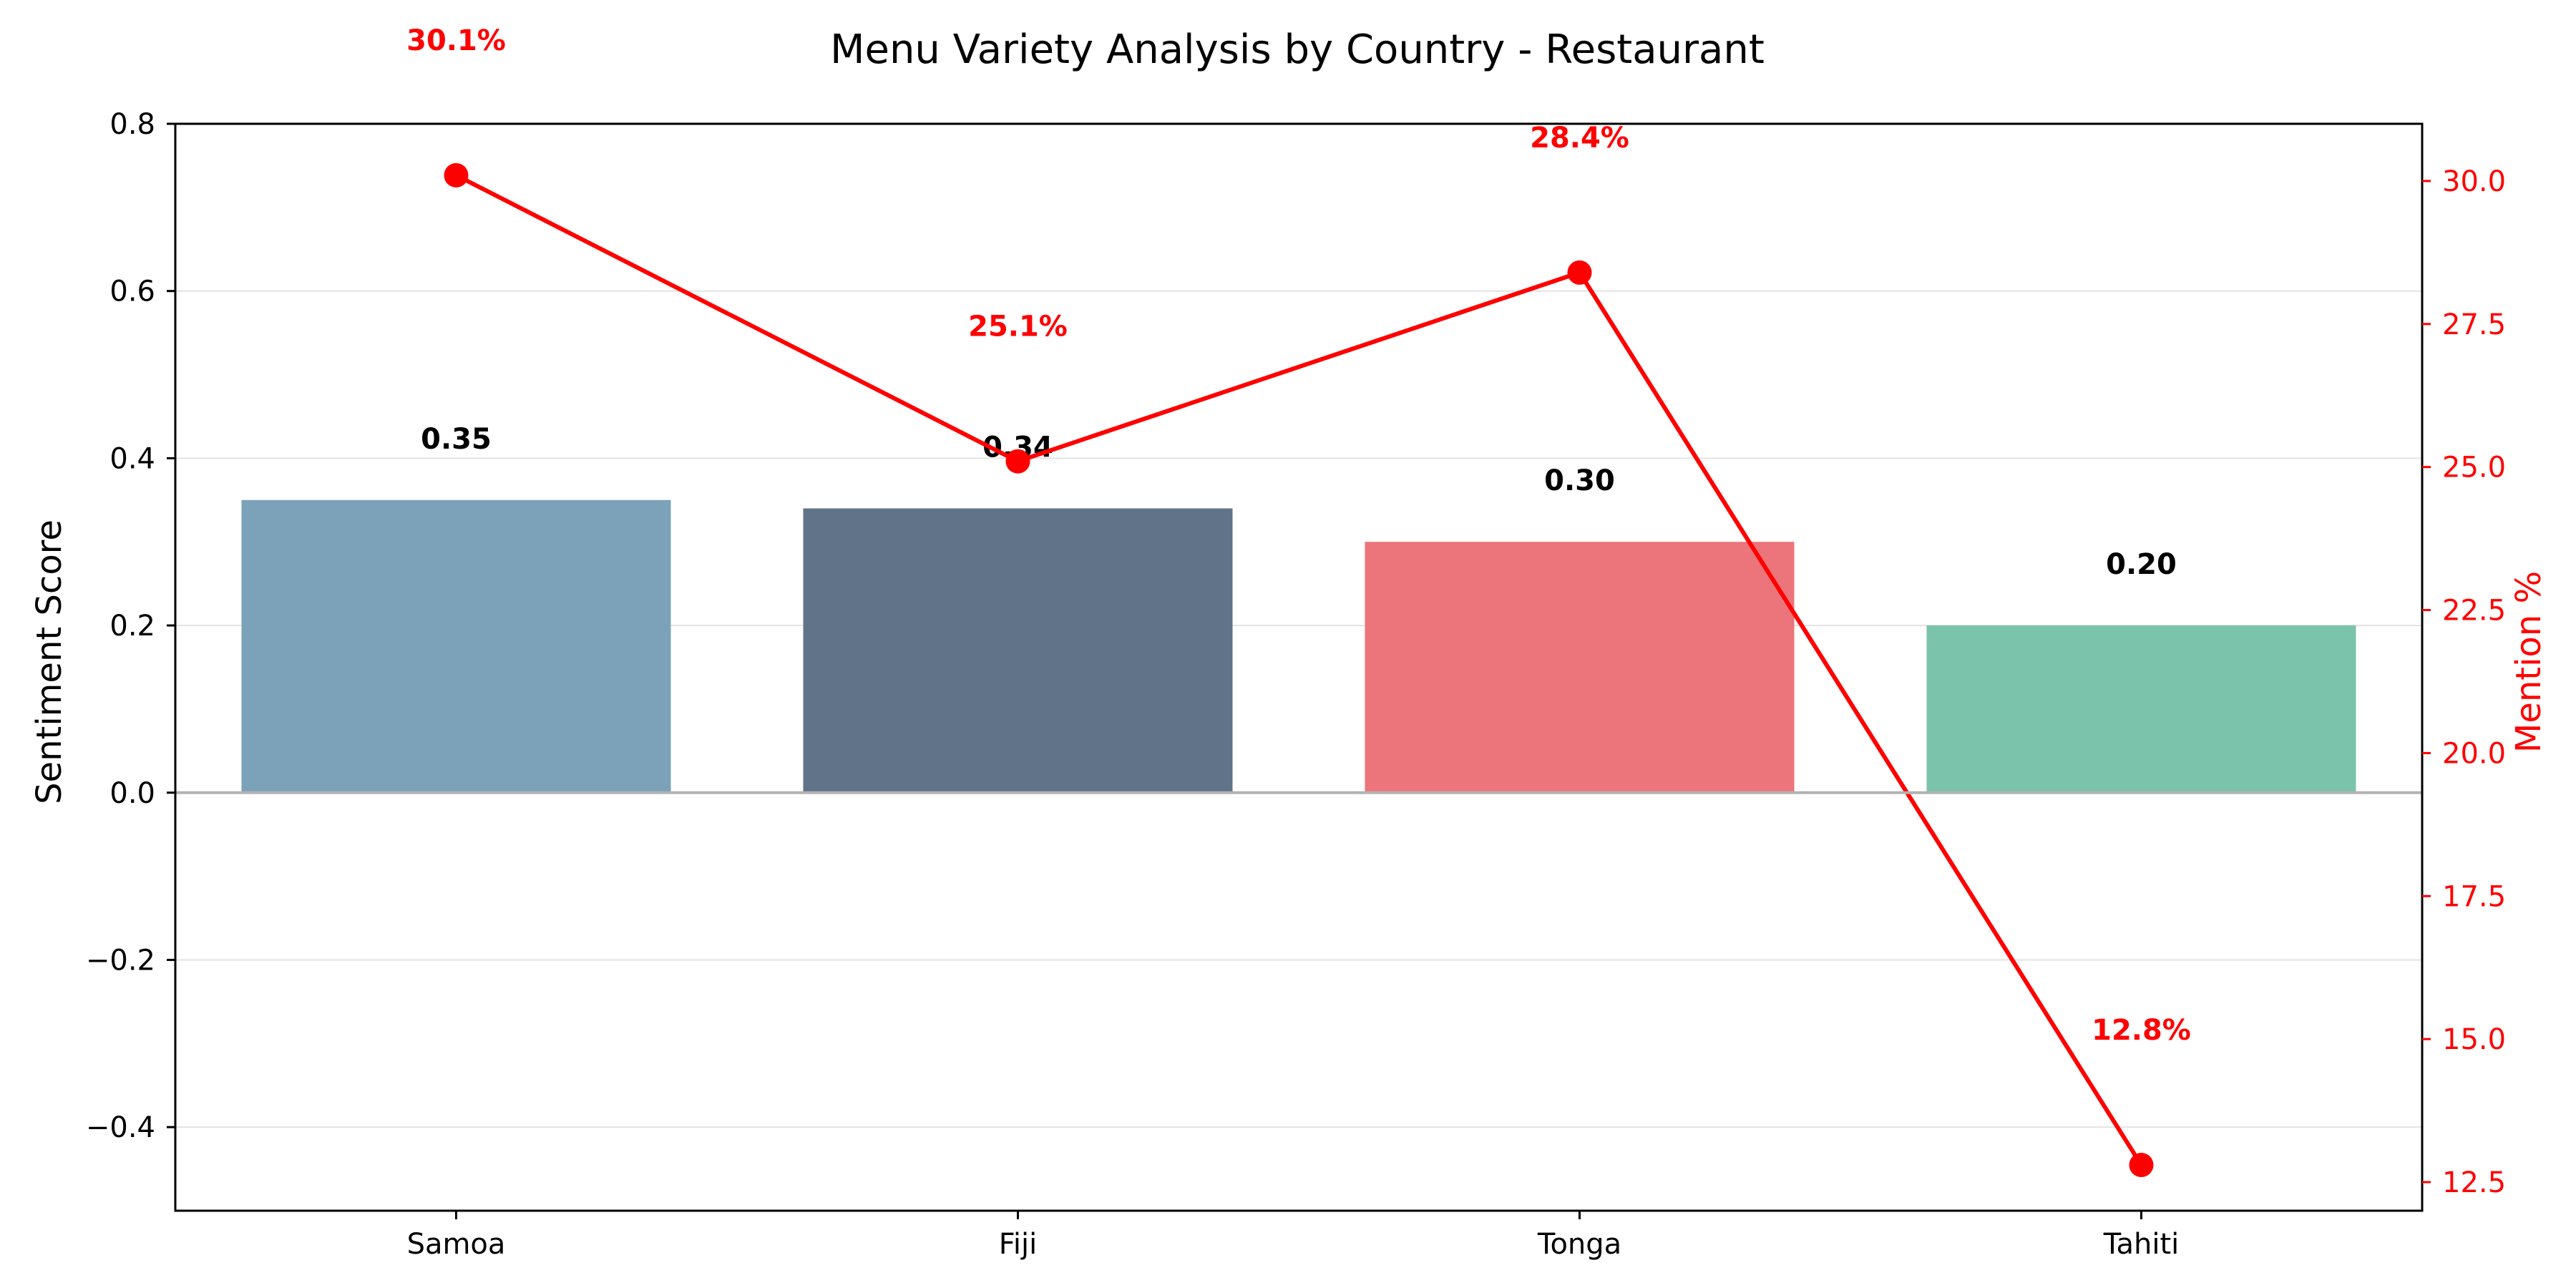 The height and width of the screenshot is (1288, 2576). What do you see at coordinates (2529, 662) in the screenshot?
I see `y-axis-label-right: Mention %` at bounding box center [2529, 662].